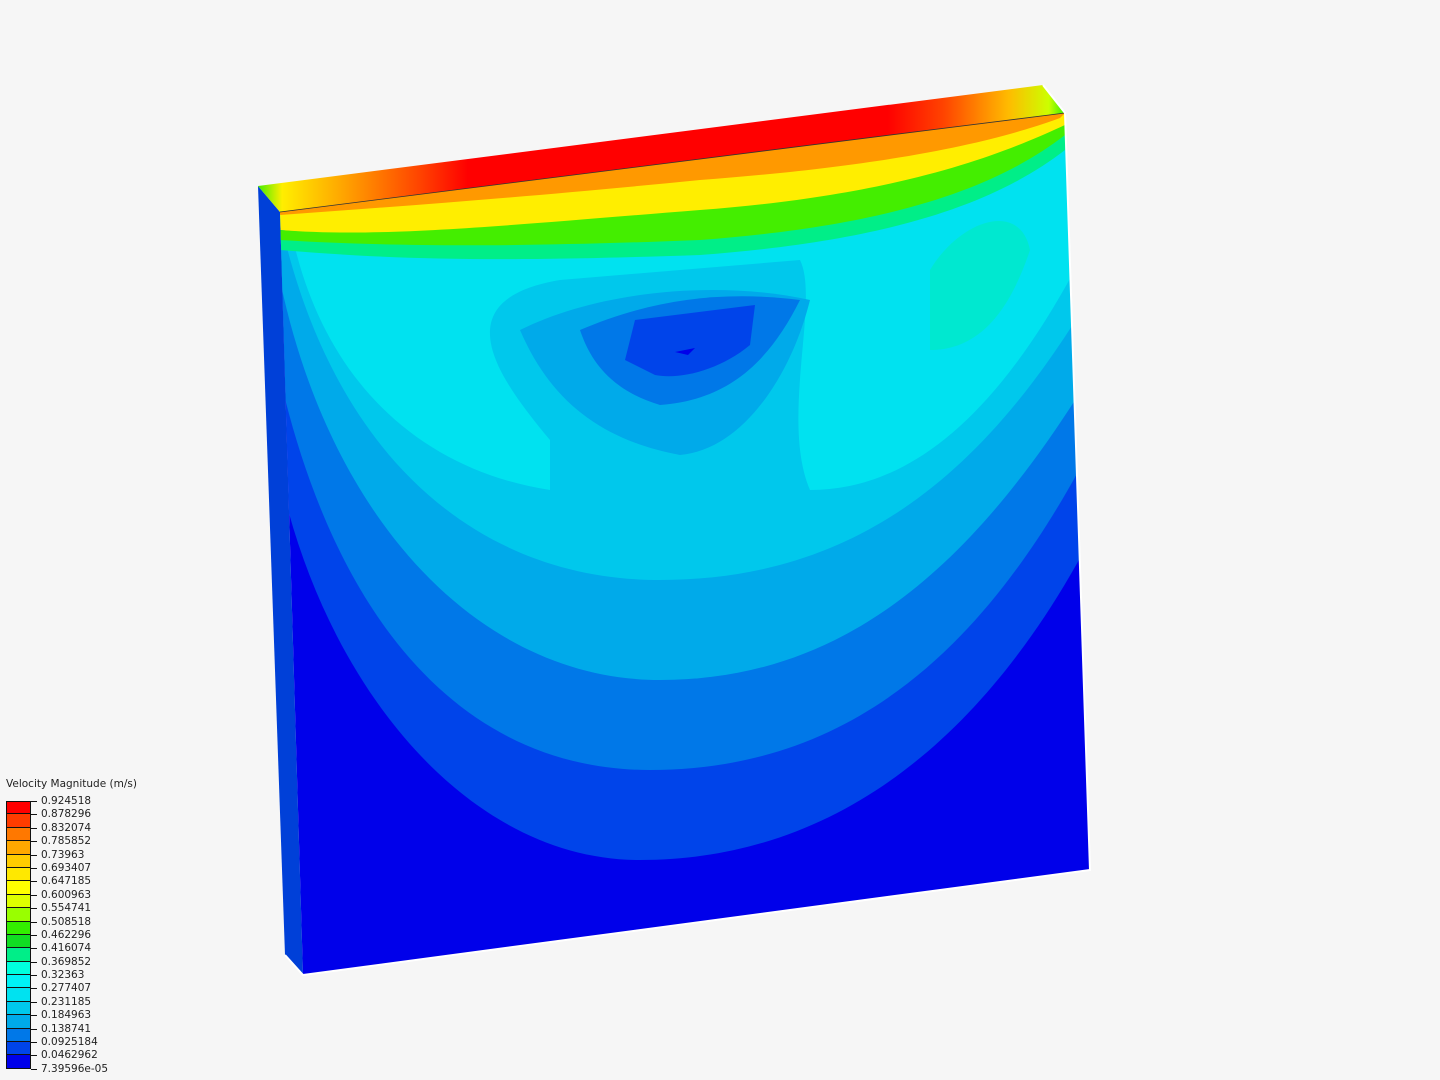  What do you see at coordinates (672, 162) in the screenshot?
I see `domain-edge` at bounding box center [672, 162].